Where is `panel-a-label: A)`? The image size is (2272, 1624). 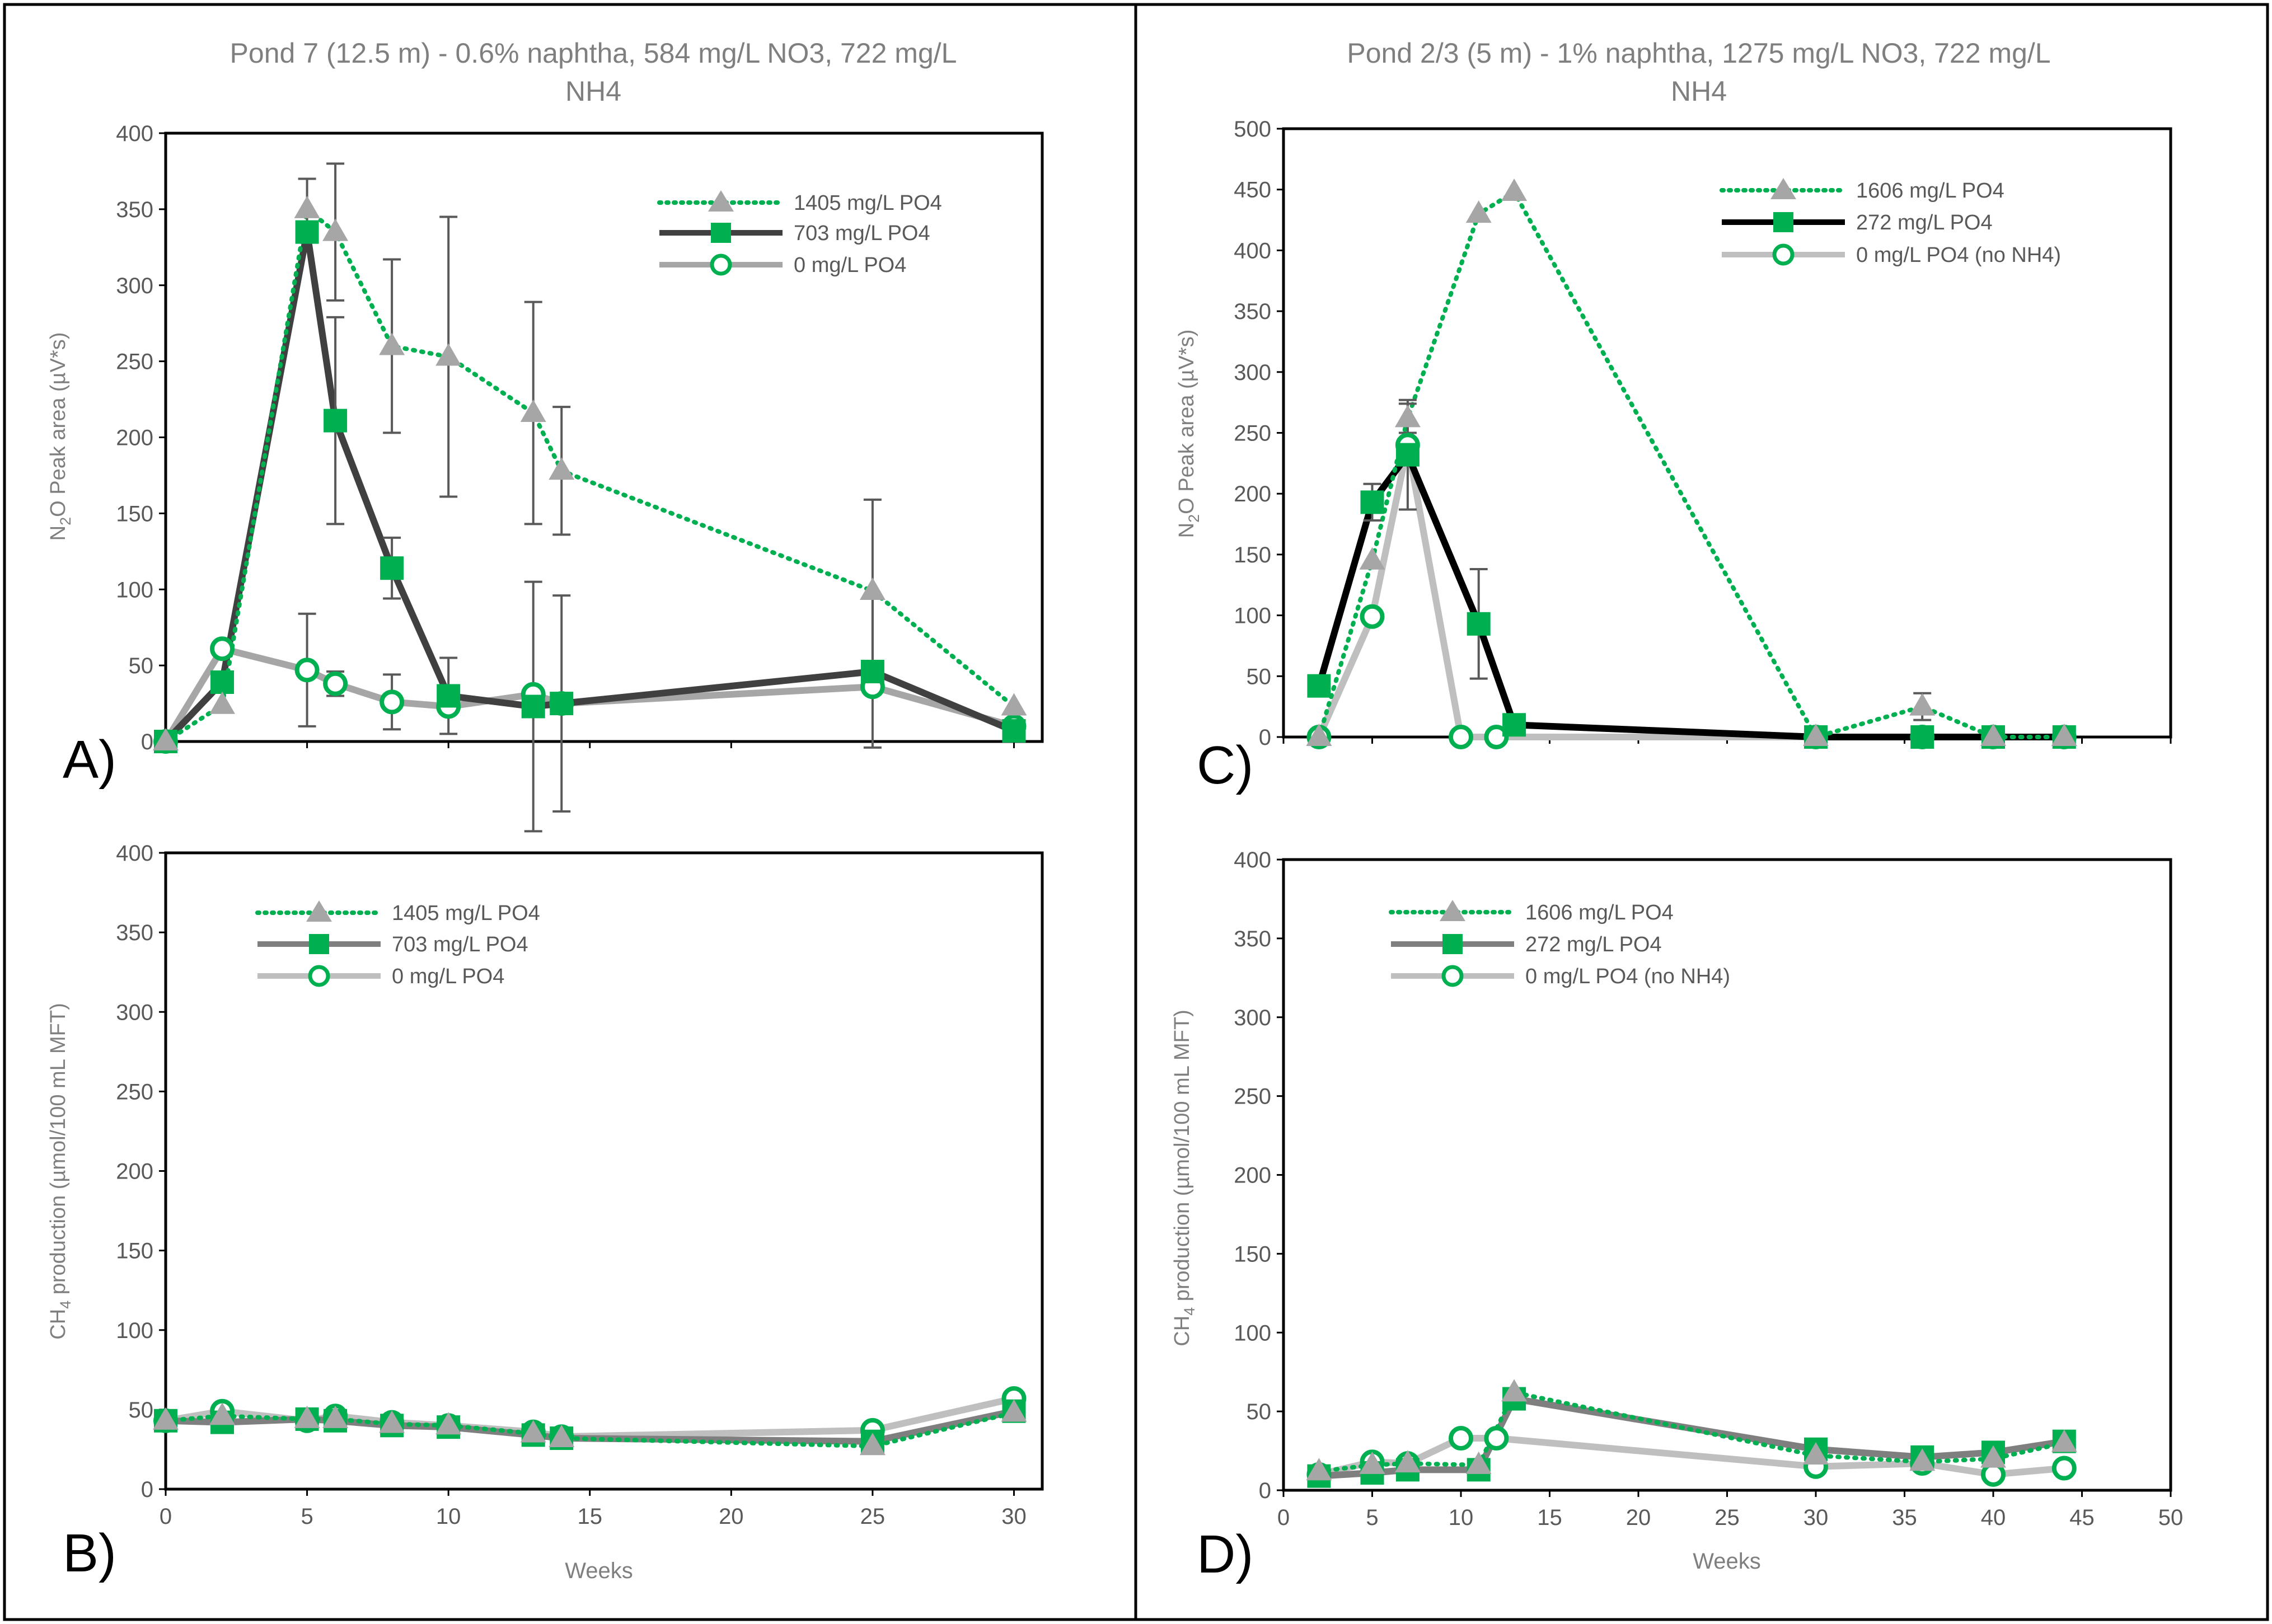 panel-a-label: A) is located at coordinates (89, 760).